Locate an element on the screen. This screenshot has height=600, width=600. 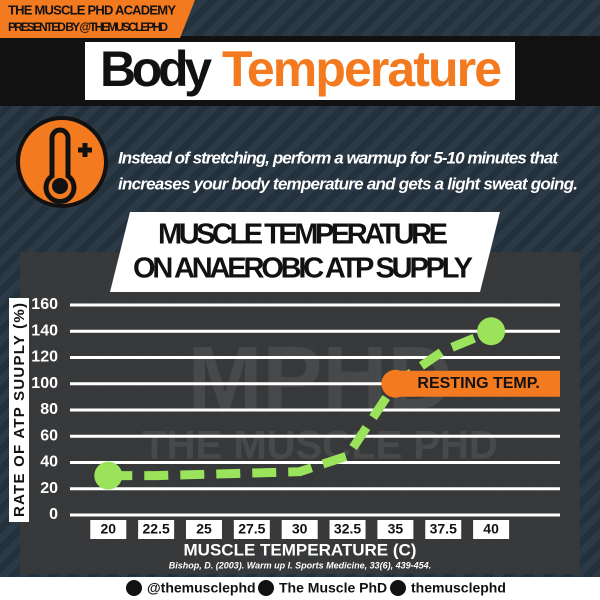
instagram-icon is located at coordinates (134, 588).